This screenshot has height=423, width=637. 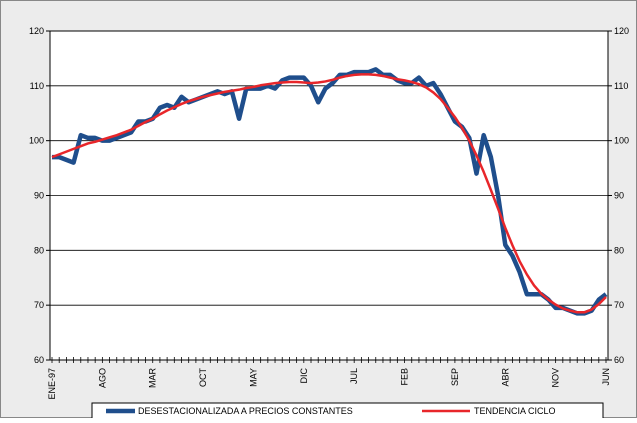 What do you see at coordinates (621, 141) in the screenshot?
I see `y2-tick-label: 100` at bounding box center [621, 141].